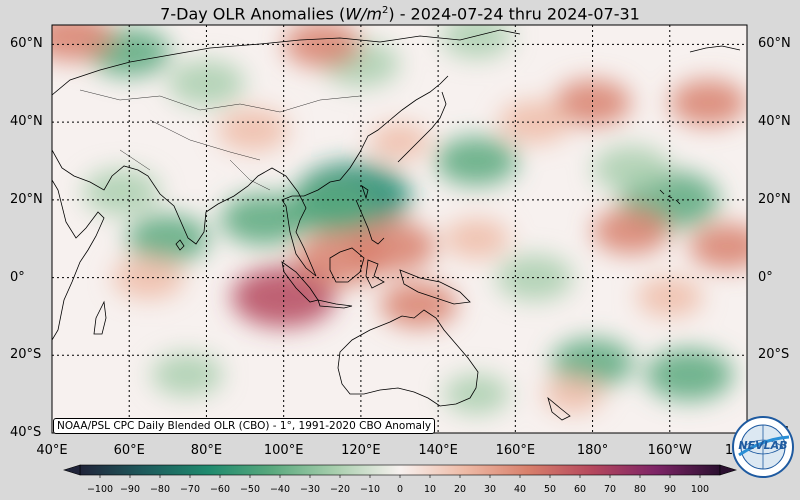 The width and height of the screenshot is (800, 500). I want to click on longitude-label: 60°E, so click(129, 450).